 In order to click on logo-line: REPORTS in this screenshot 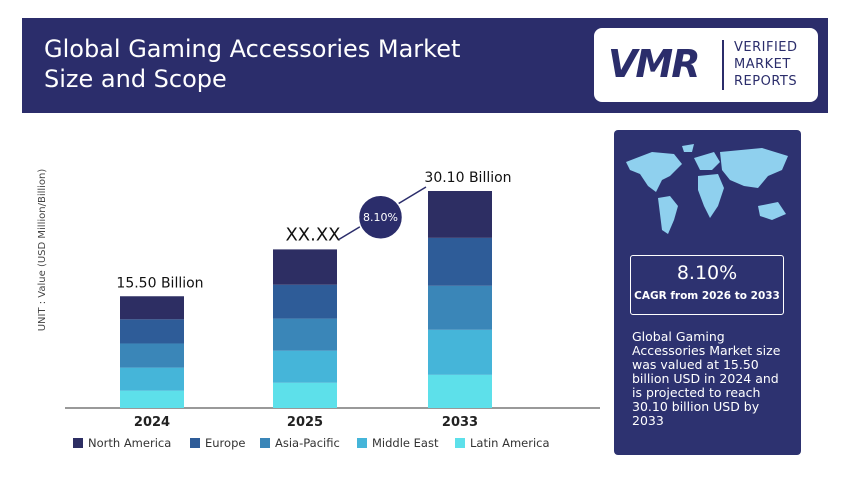, I will do `click(766, 81)`.